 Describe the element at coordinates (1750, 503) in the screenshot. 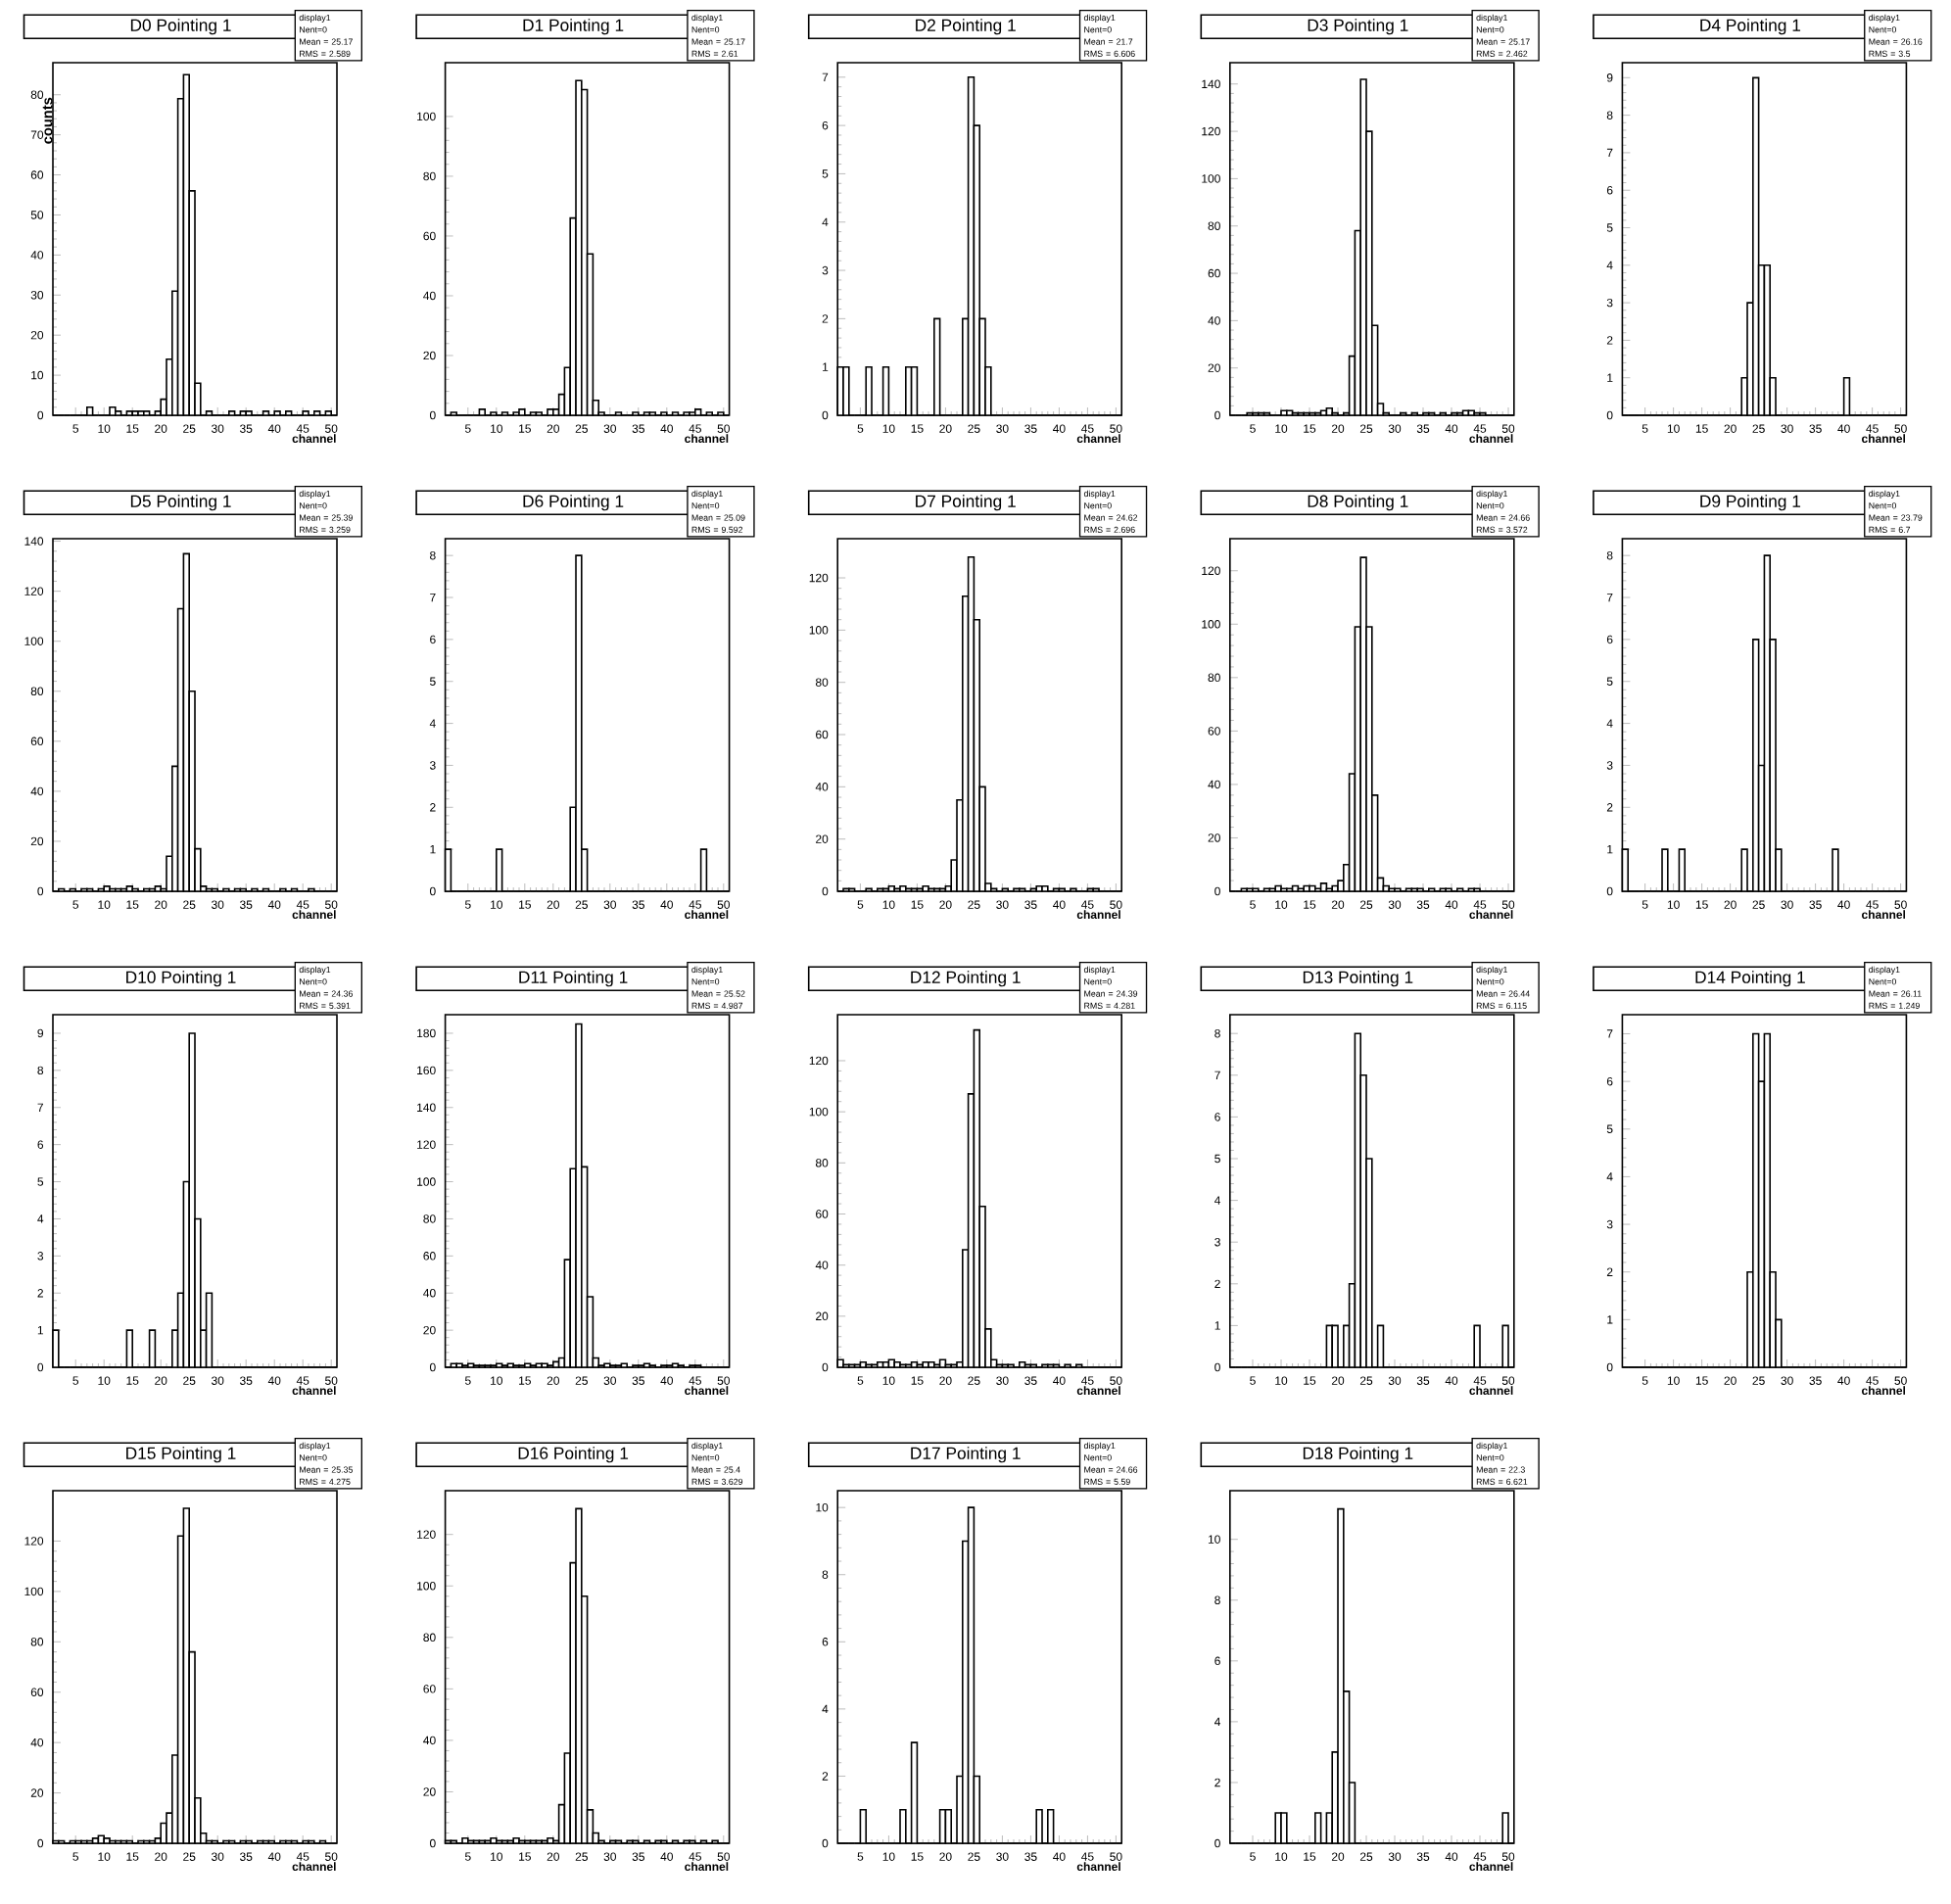

I see `chart-title: D9 Pointing 1` at that location.